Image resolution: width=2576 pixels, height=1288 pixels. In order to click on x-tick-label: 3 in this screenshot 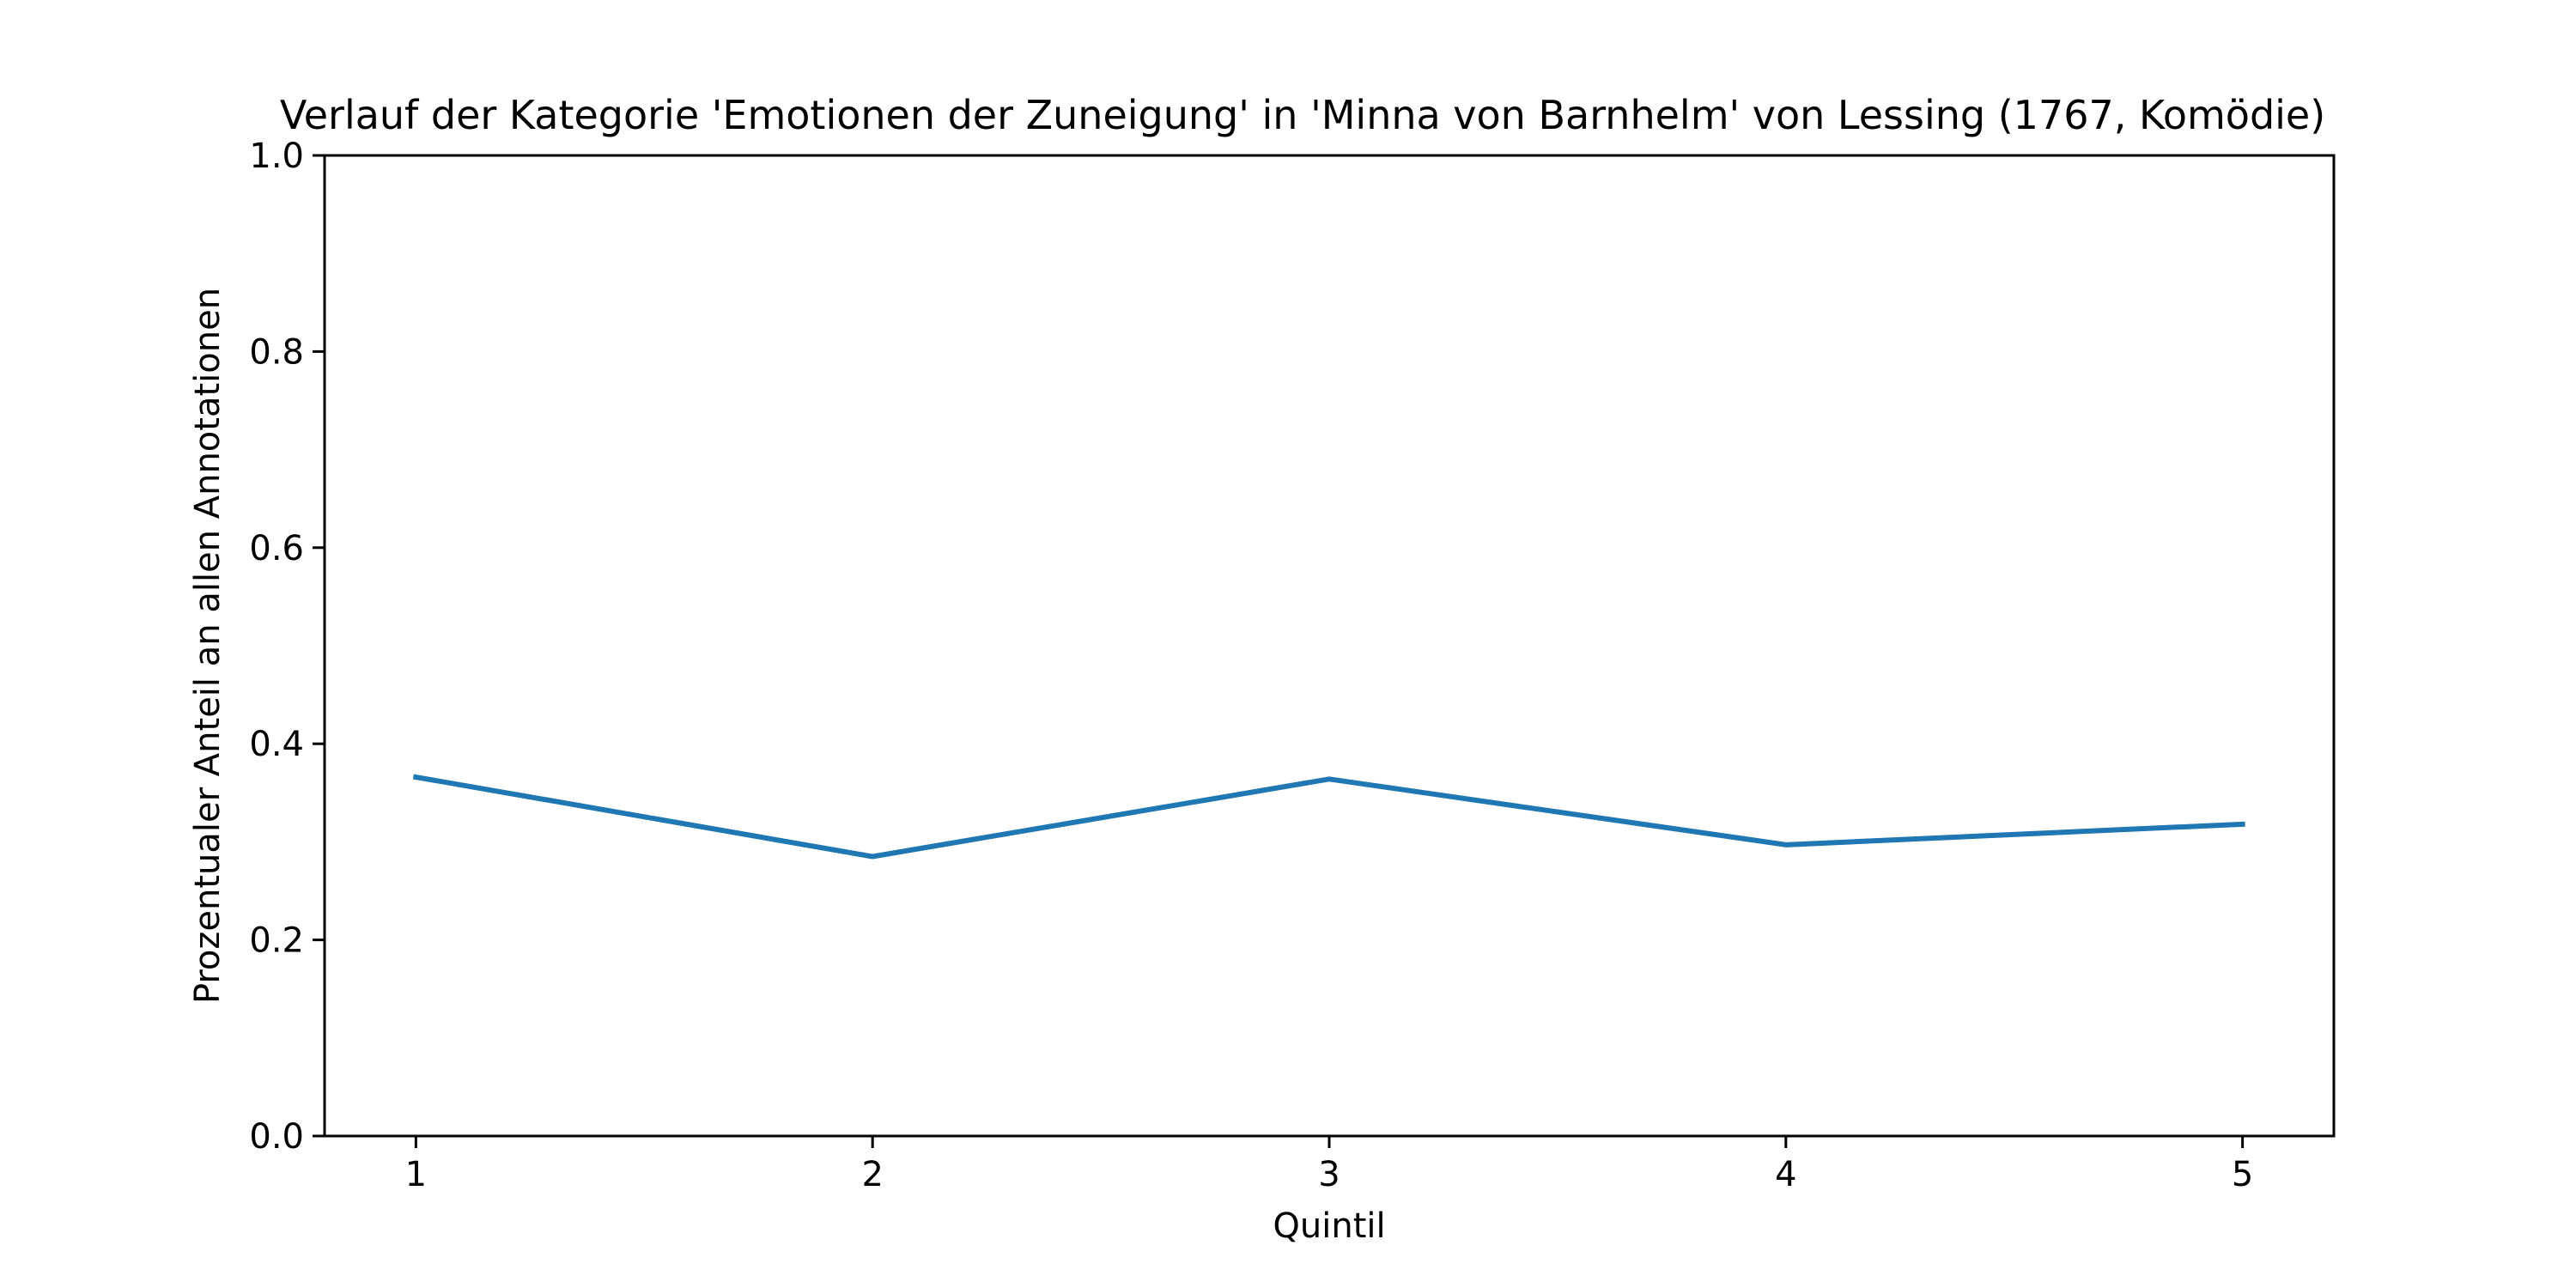, I will do `click(1329, 1174)`.